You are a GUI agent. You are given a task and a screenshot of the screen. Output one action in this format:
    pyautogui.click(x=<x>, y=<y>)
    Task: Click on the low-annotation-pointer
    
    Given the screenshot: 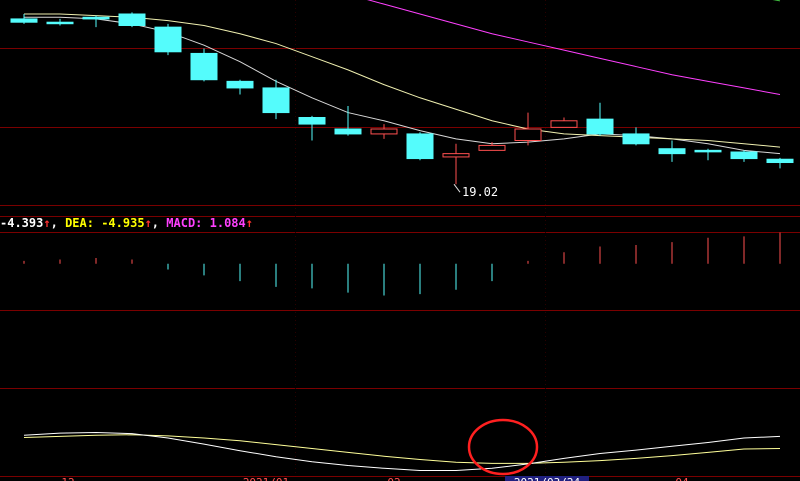 What is the action you would take?
    pyautogui.click(x=457, y=188)
    